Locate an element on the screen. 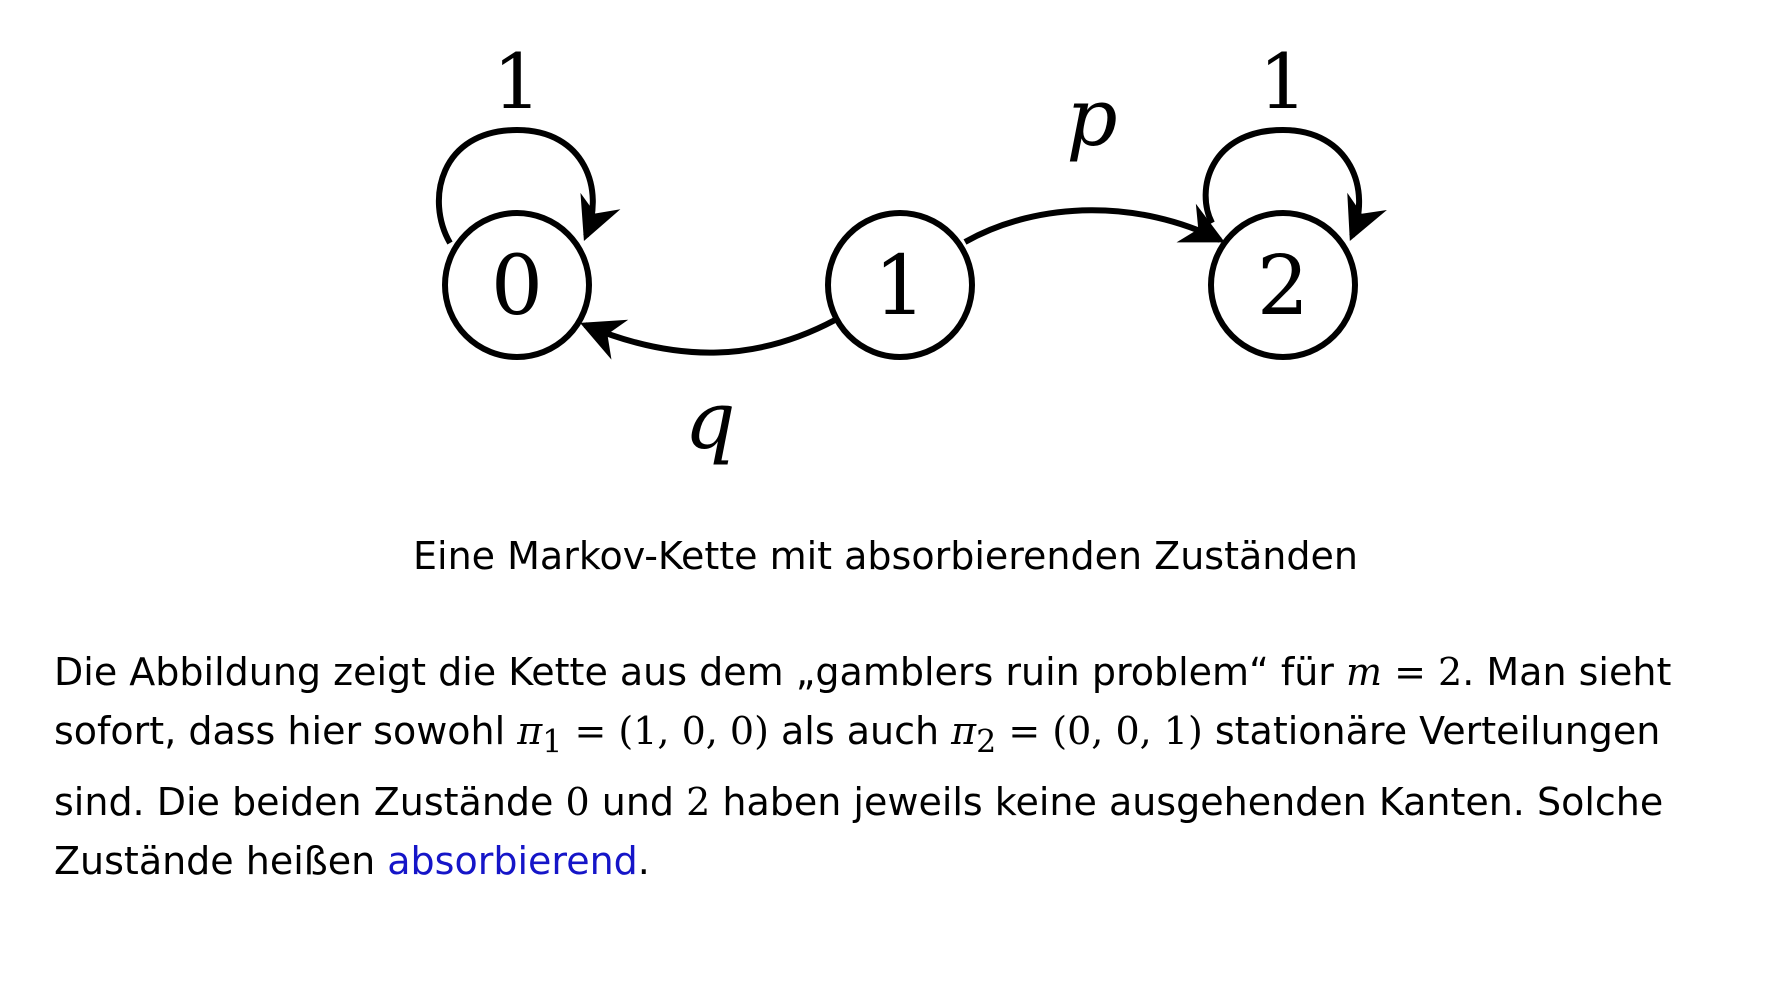  edge-label-p: p is located at coordinates (1091, 117).